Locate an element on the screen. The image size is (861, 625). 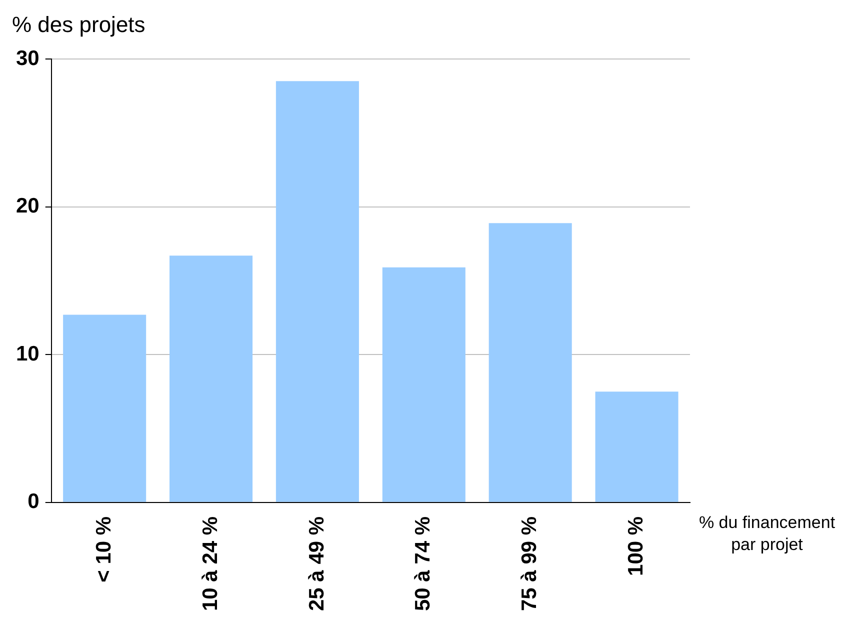
x-tick-label: 75 à 99 % is located at coordinates (530, 564).